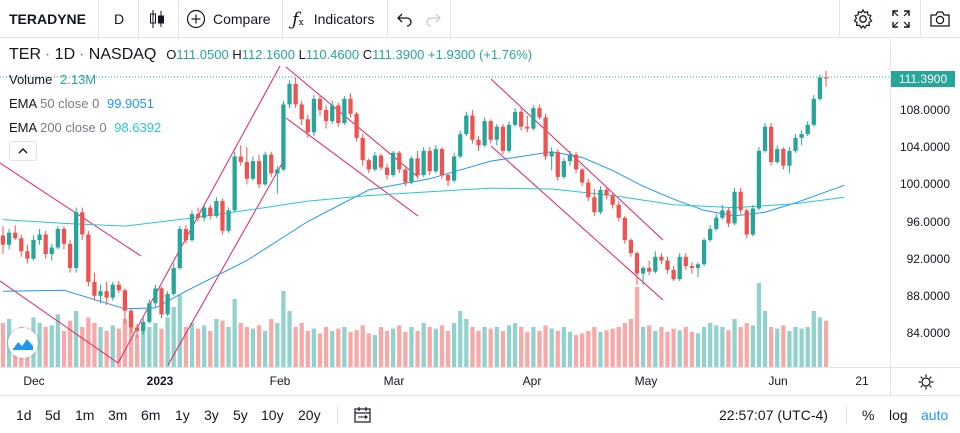 This screenshot has width=960, height=433. I want to click on clock-timezone-button: 22:57:07 (UTC-4), so click(773, 415).